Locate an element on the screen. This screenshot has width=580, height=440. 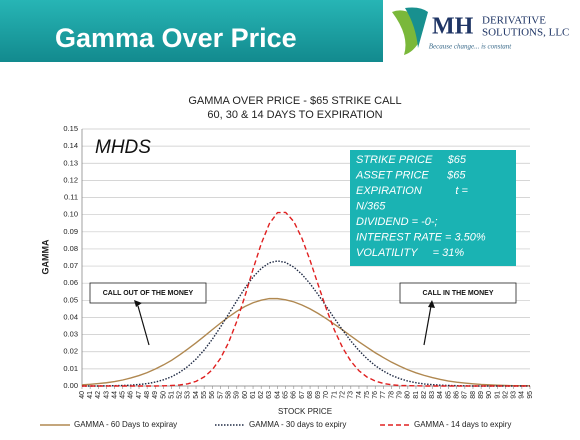
legend-label: GAMMA - 30 days to expiry is located at coordinates (297, 424).